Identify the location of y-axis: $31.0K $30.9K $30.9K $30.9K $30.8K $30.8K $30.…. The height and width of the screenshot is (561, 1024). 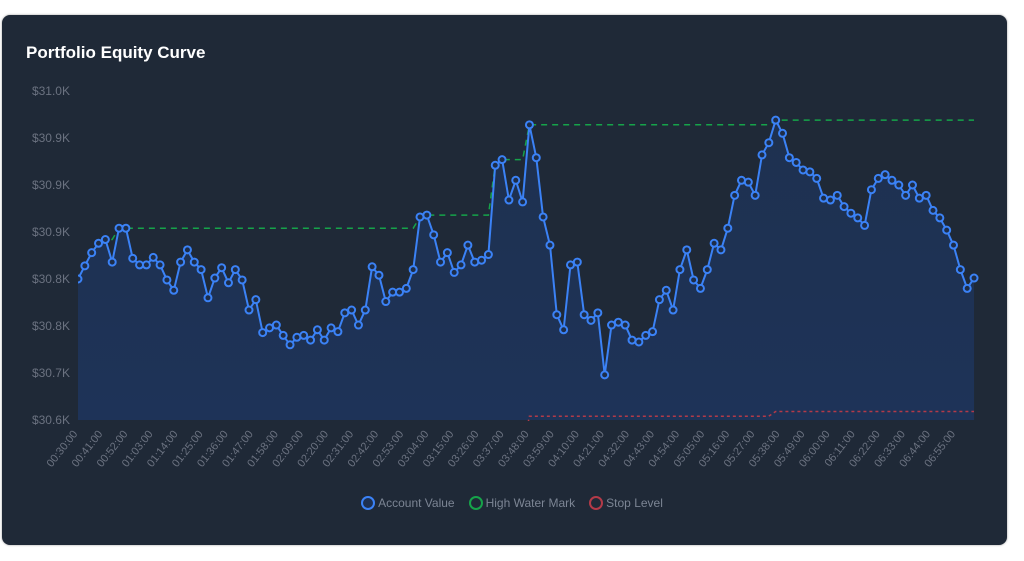
(51, 255).